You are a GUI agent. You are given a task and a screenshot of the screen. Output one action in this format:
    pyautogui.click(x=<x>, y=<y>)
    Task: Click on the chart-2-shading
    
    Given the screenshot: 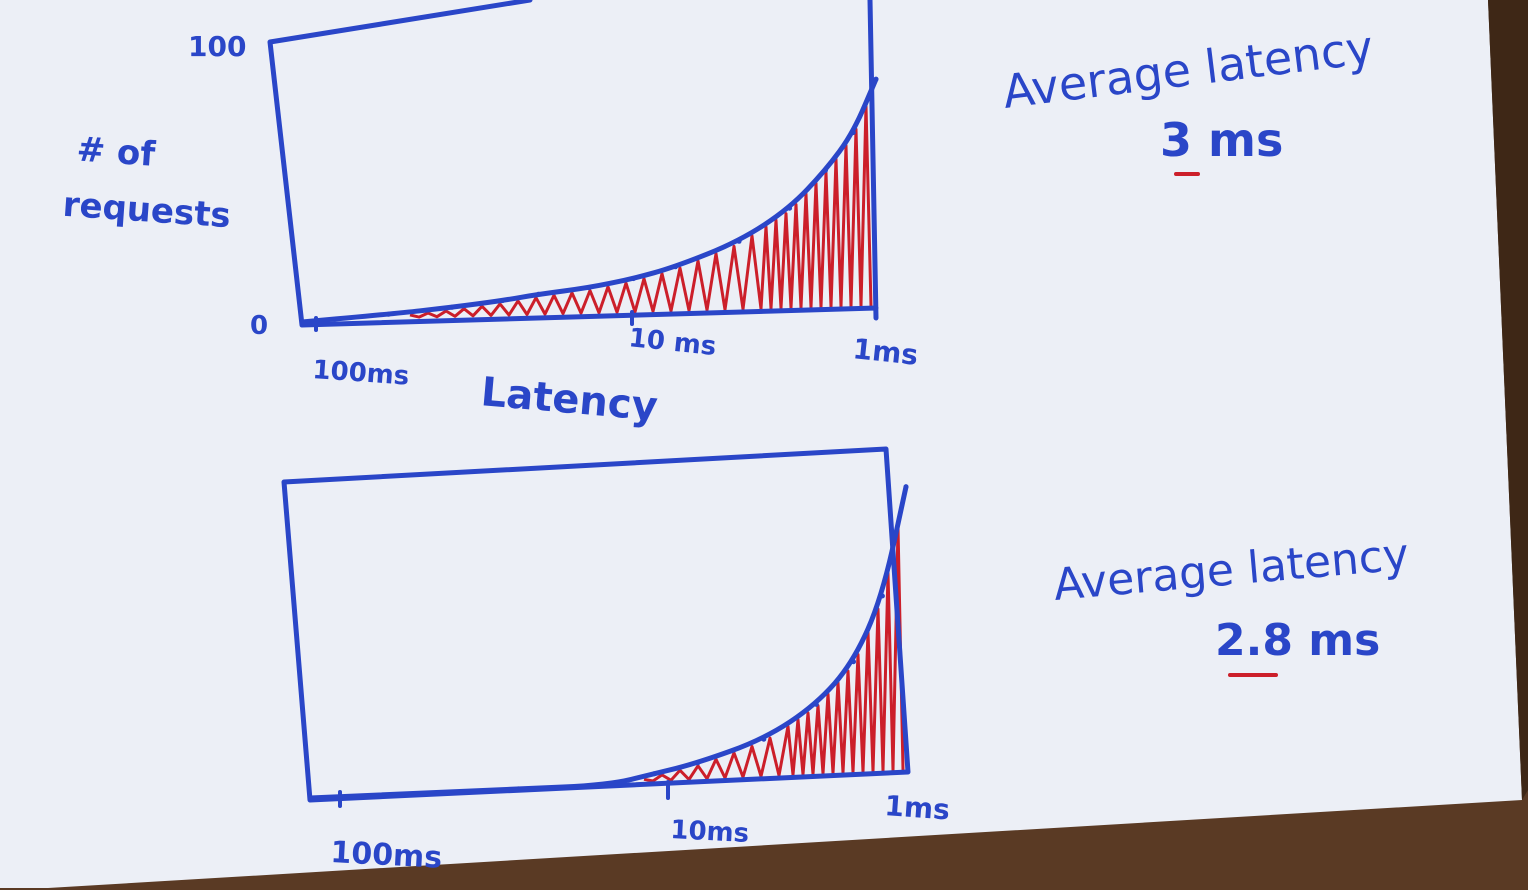 What is the action you would take?
    pyautogui.click(x=774, y=654)
    